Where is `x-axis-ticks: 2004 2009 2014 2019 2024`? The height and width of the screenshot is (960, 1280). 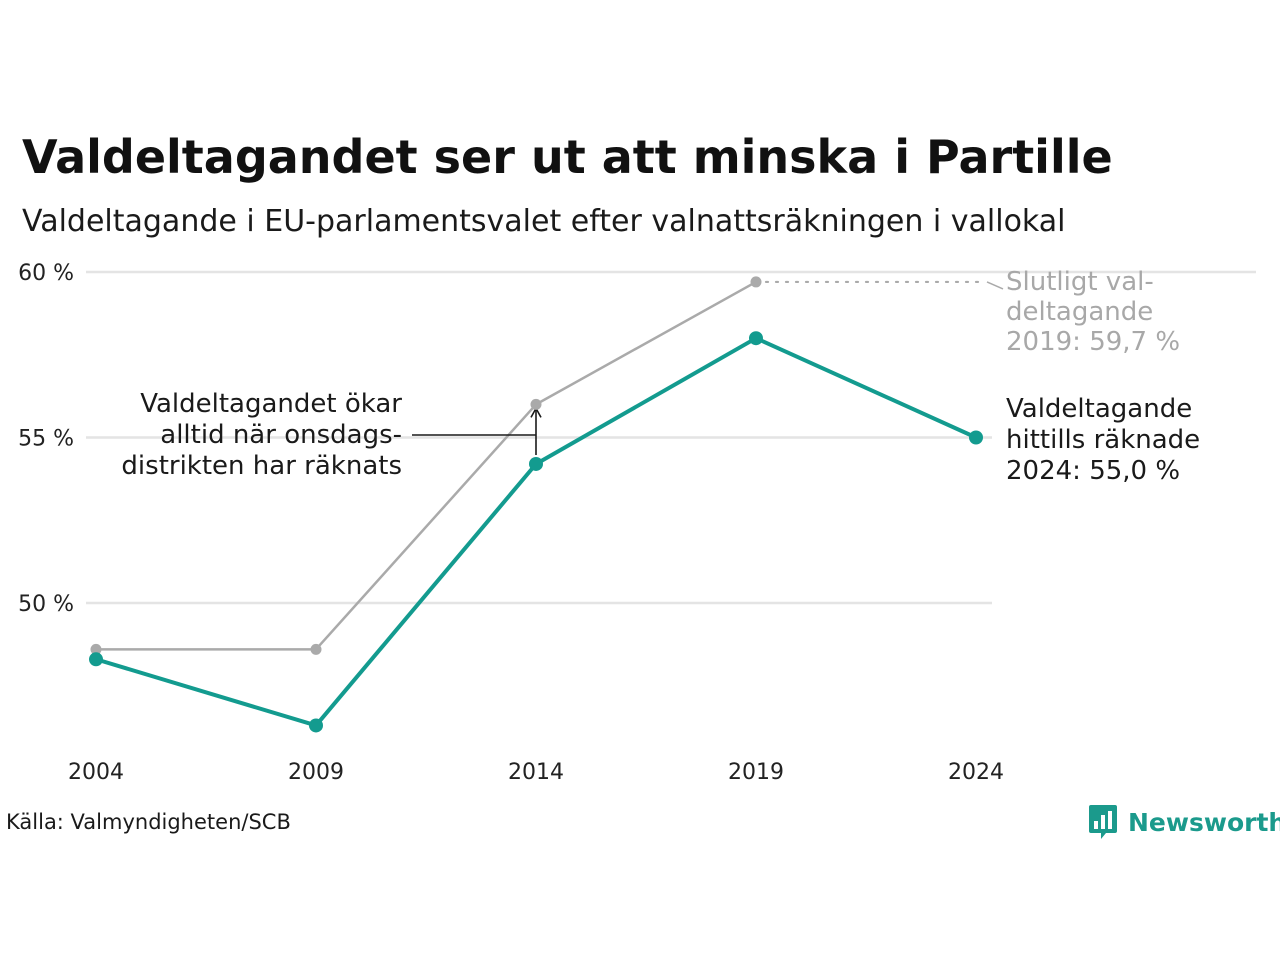
x-axis-ticks: 2004 2009 2014 2019 2024 is located at coordinates (536, 772).